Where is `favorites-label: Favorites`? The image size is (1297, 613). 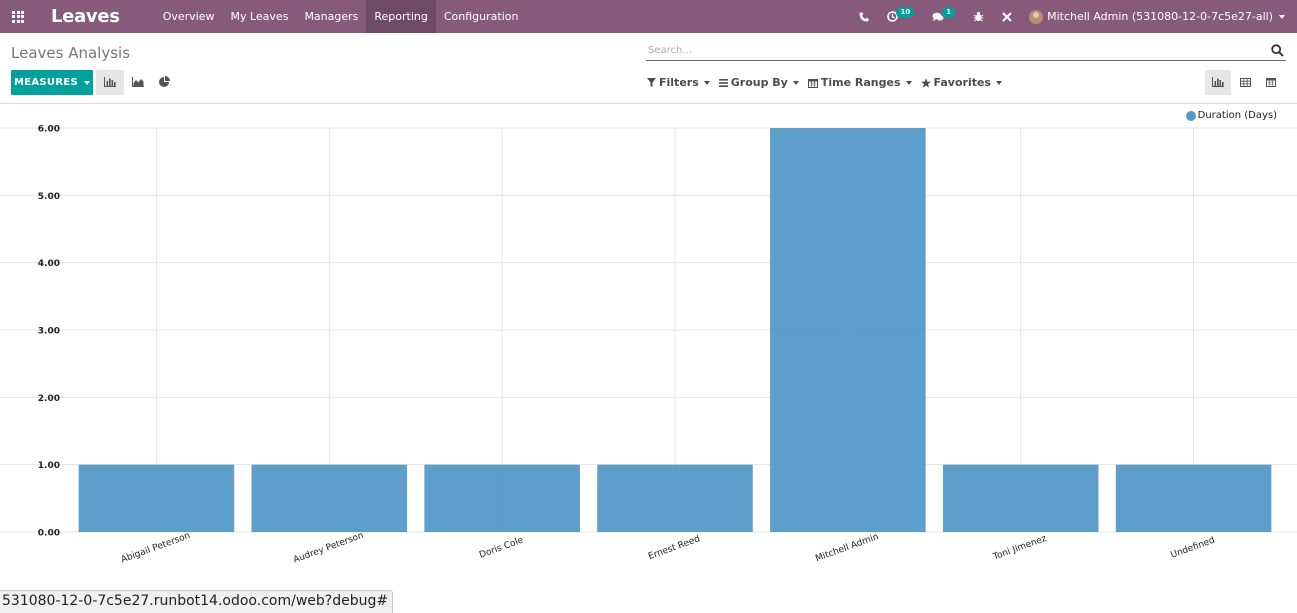 favorites-label: Favorites is located at coordinates (962, 82).